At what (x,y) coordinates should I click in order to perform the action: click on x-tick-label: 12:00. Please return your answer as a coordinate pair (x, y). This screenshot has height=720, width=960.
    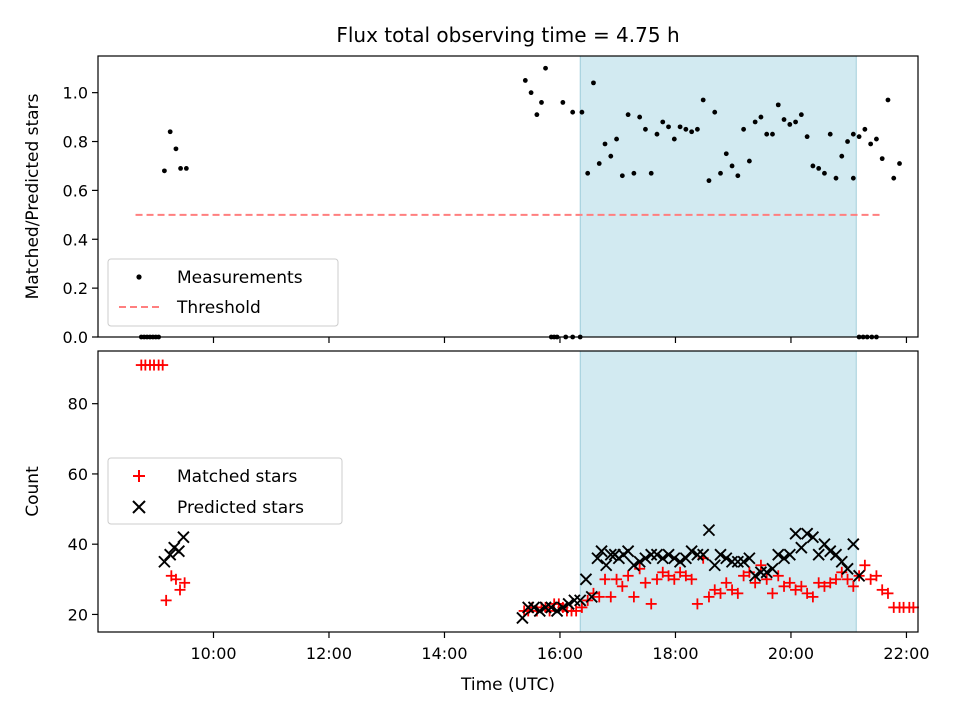
    Looking at the image, I should click on (329, 653).